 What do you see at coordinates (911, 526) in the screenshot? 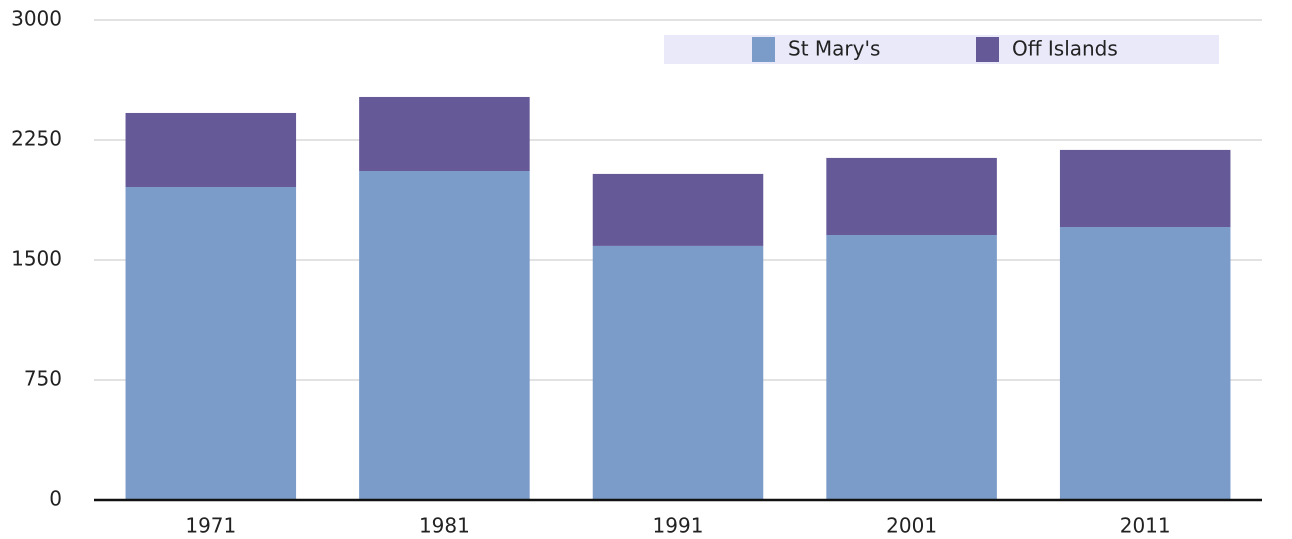
I see `x-tick-label: 2001` at bounding box center [911, 526].